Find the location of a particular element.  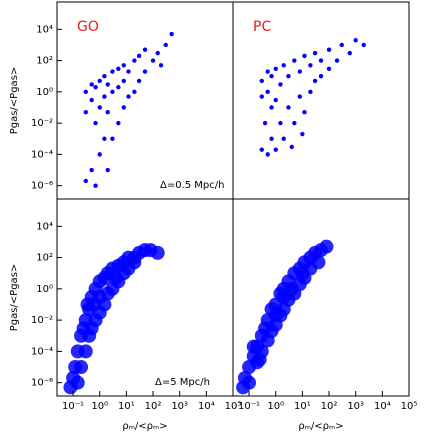

y-axis-label: Pgas/<Pgas> is located at coordinates (14, 298).